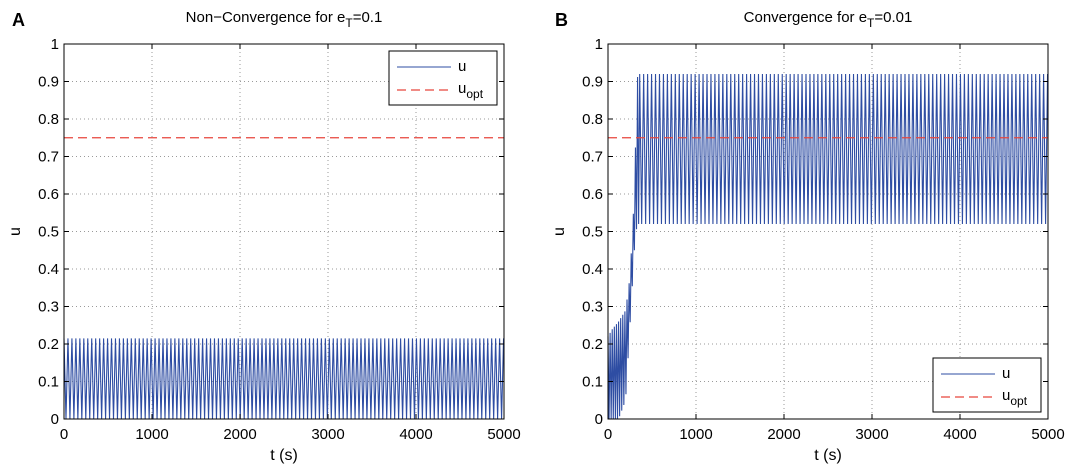  Describe the element at coordinates (266, 17) in the screenshot. I see `chart-title-main: Non−Convergence for e` at that location.